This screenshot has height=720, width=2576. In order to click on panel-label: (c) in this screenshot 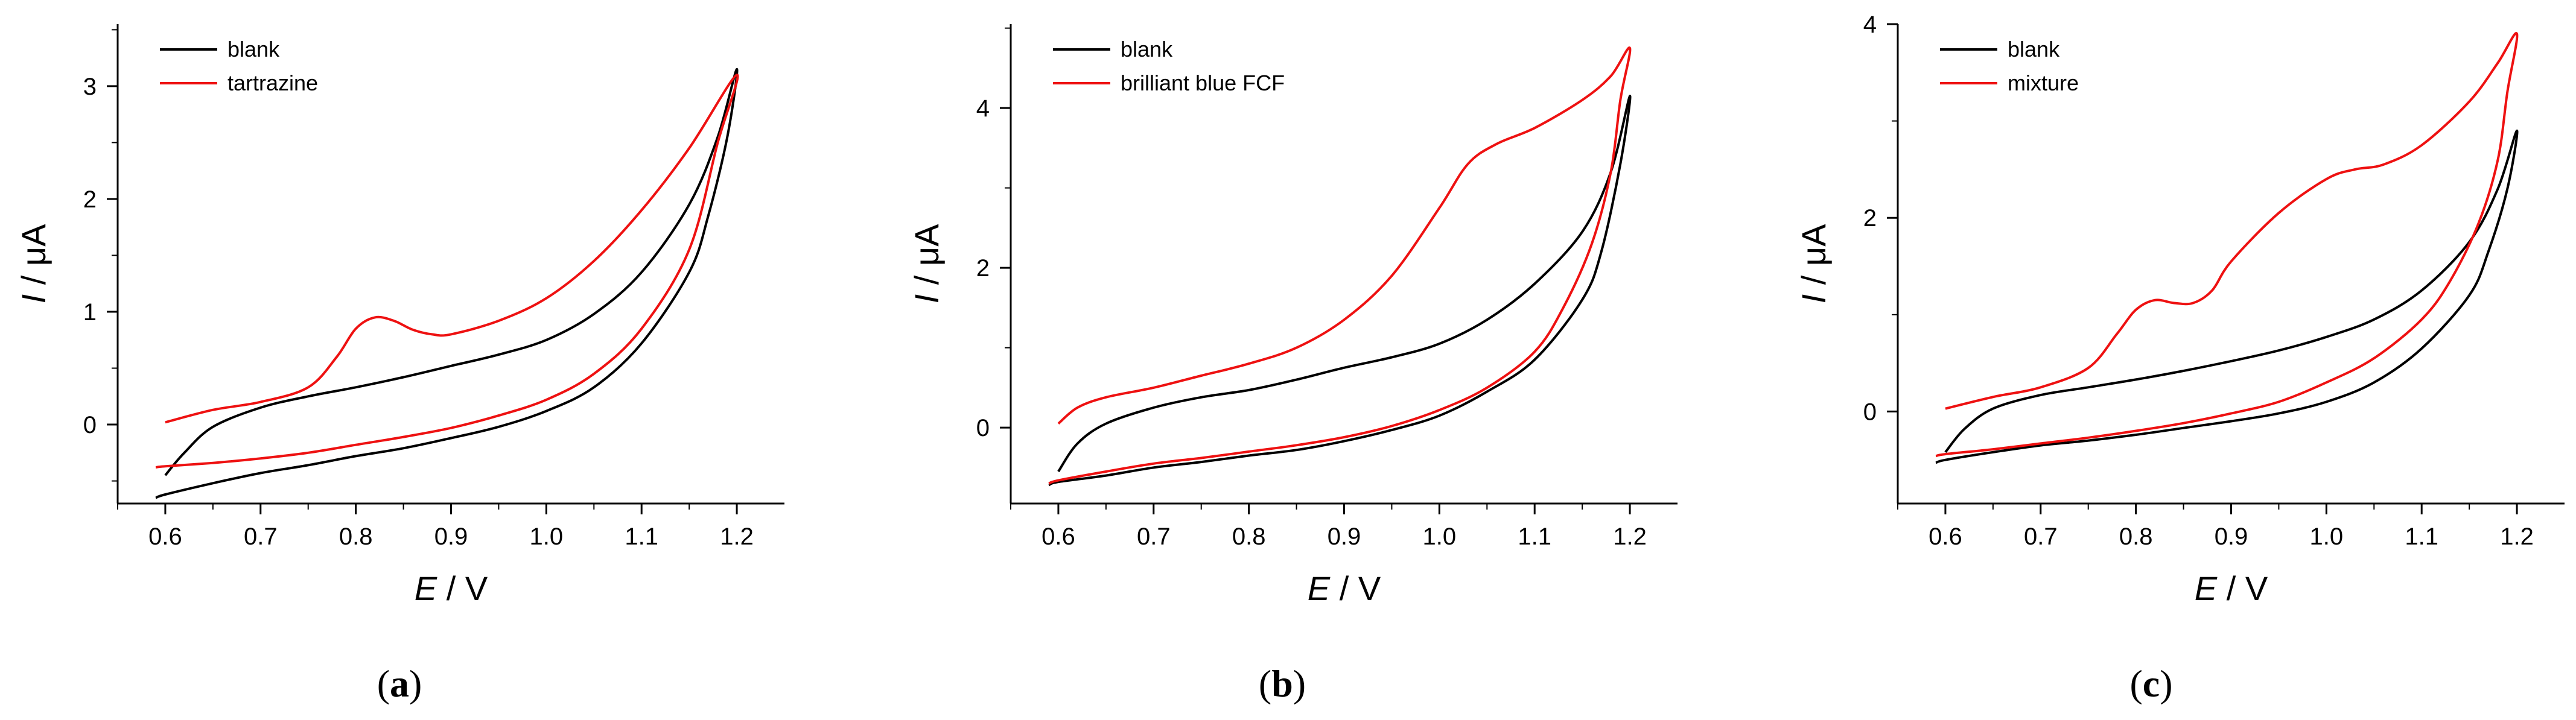, I will do `click(2150, 683)`.